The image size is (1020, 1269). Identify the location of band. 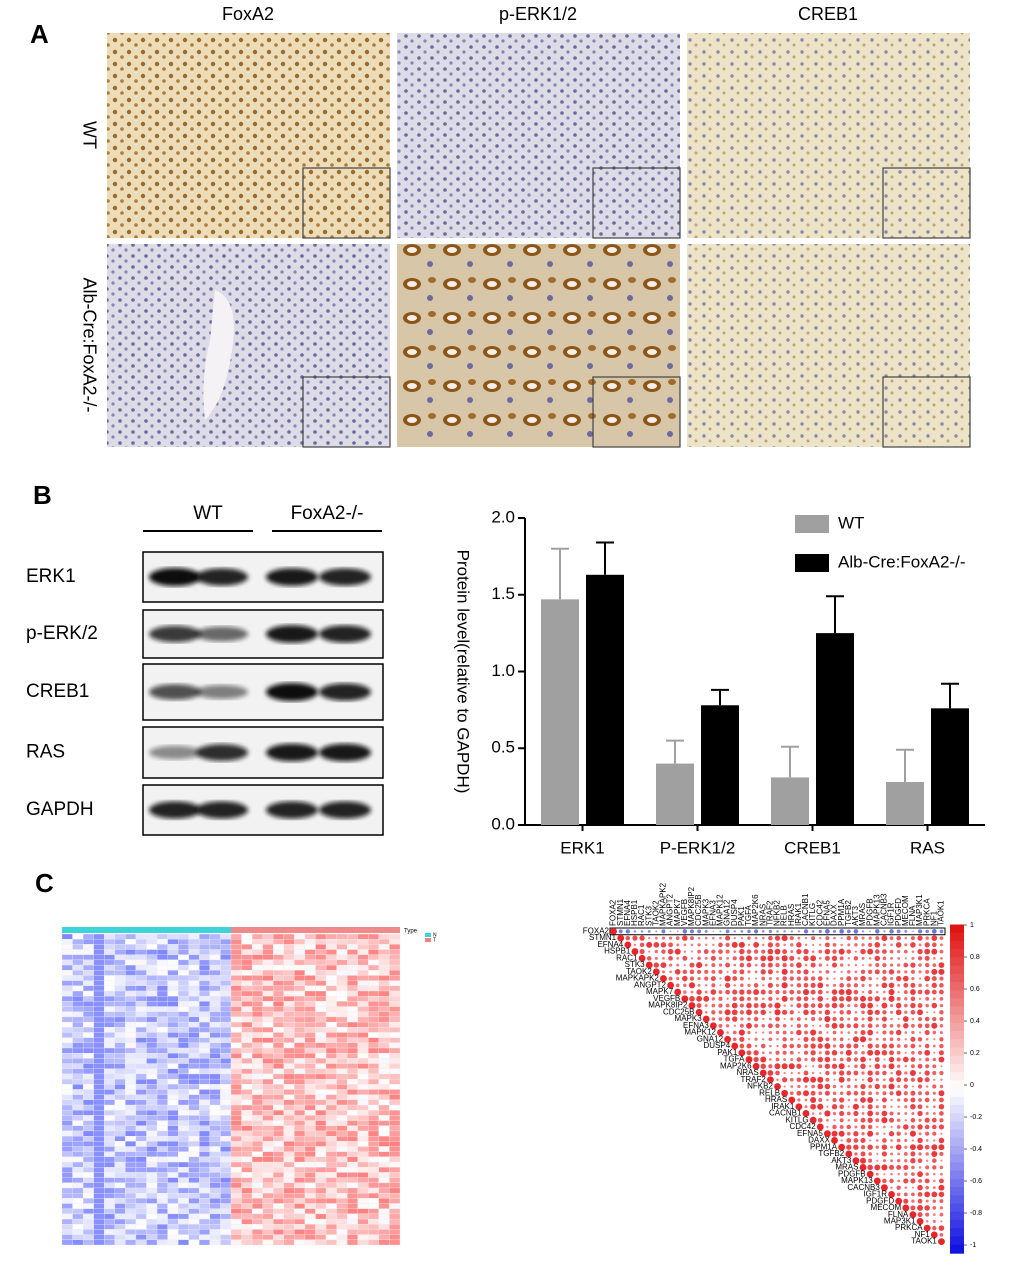
(292, 692).